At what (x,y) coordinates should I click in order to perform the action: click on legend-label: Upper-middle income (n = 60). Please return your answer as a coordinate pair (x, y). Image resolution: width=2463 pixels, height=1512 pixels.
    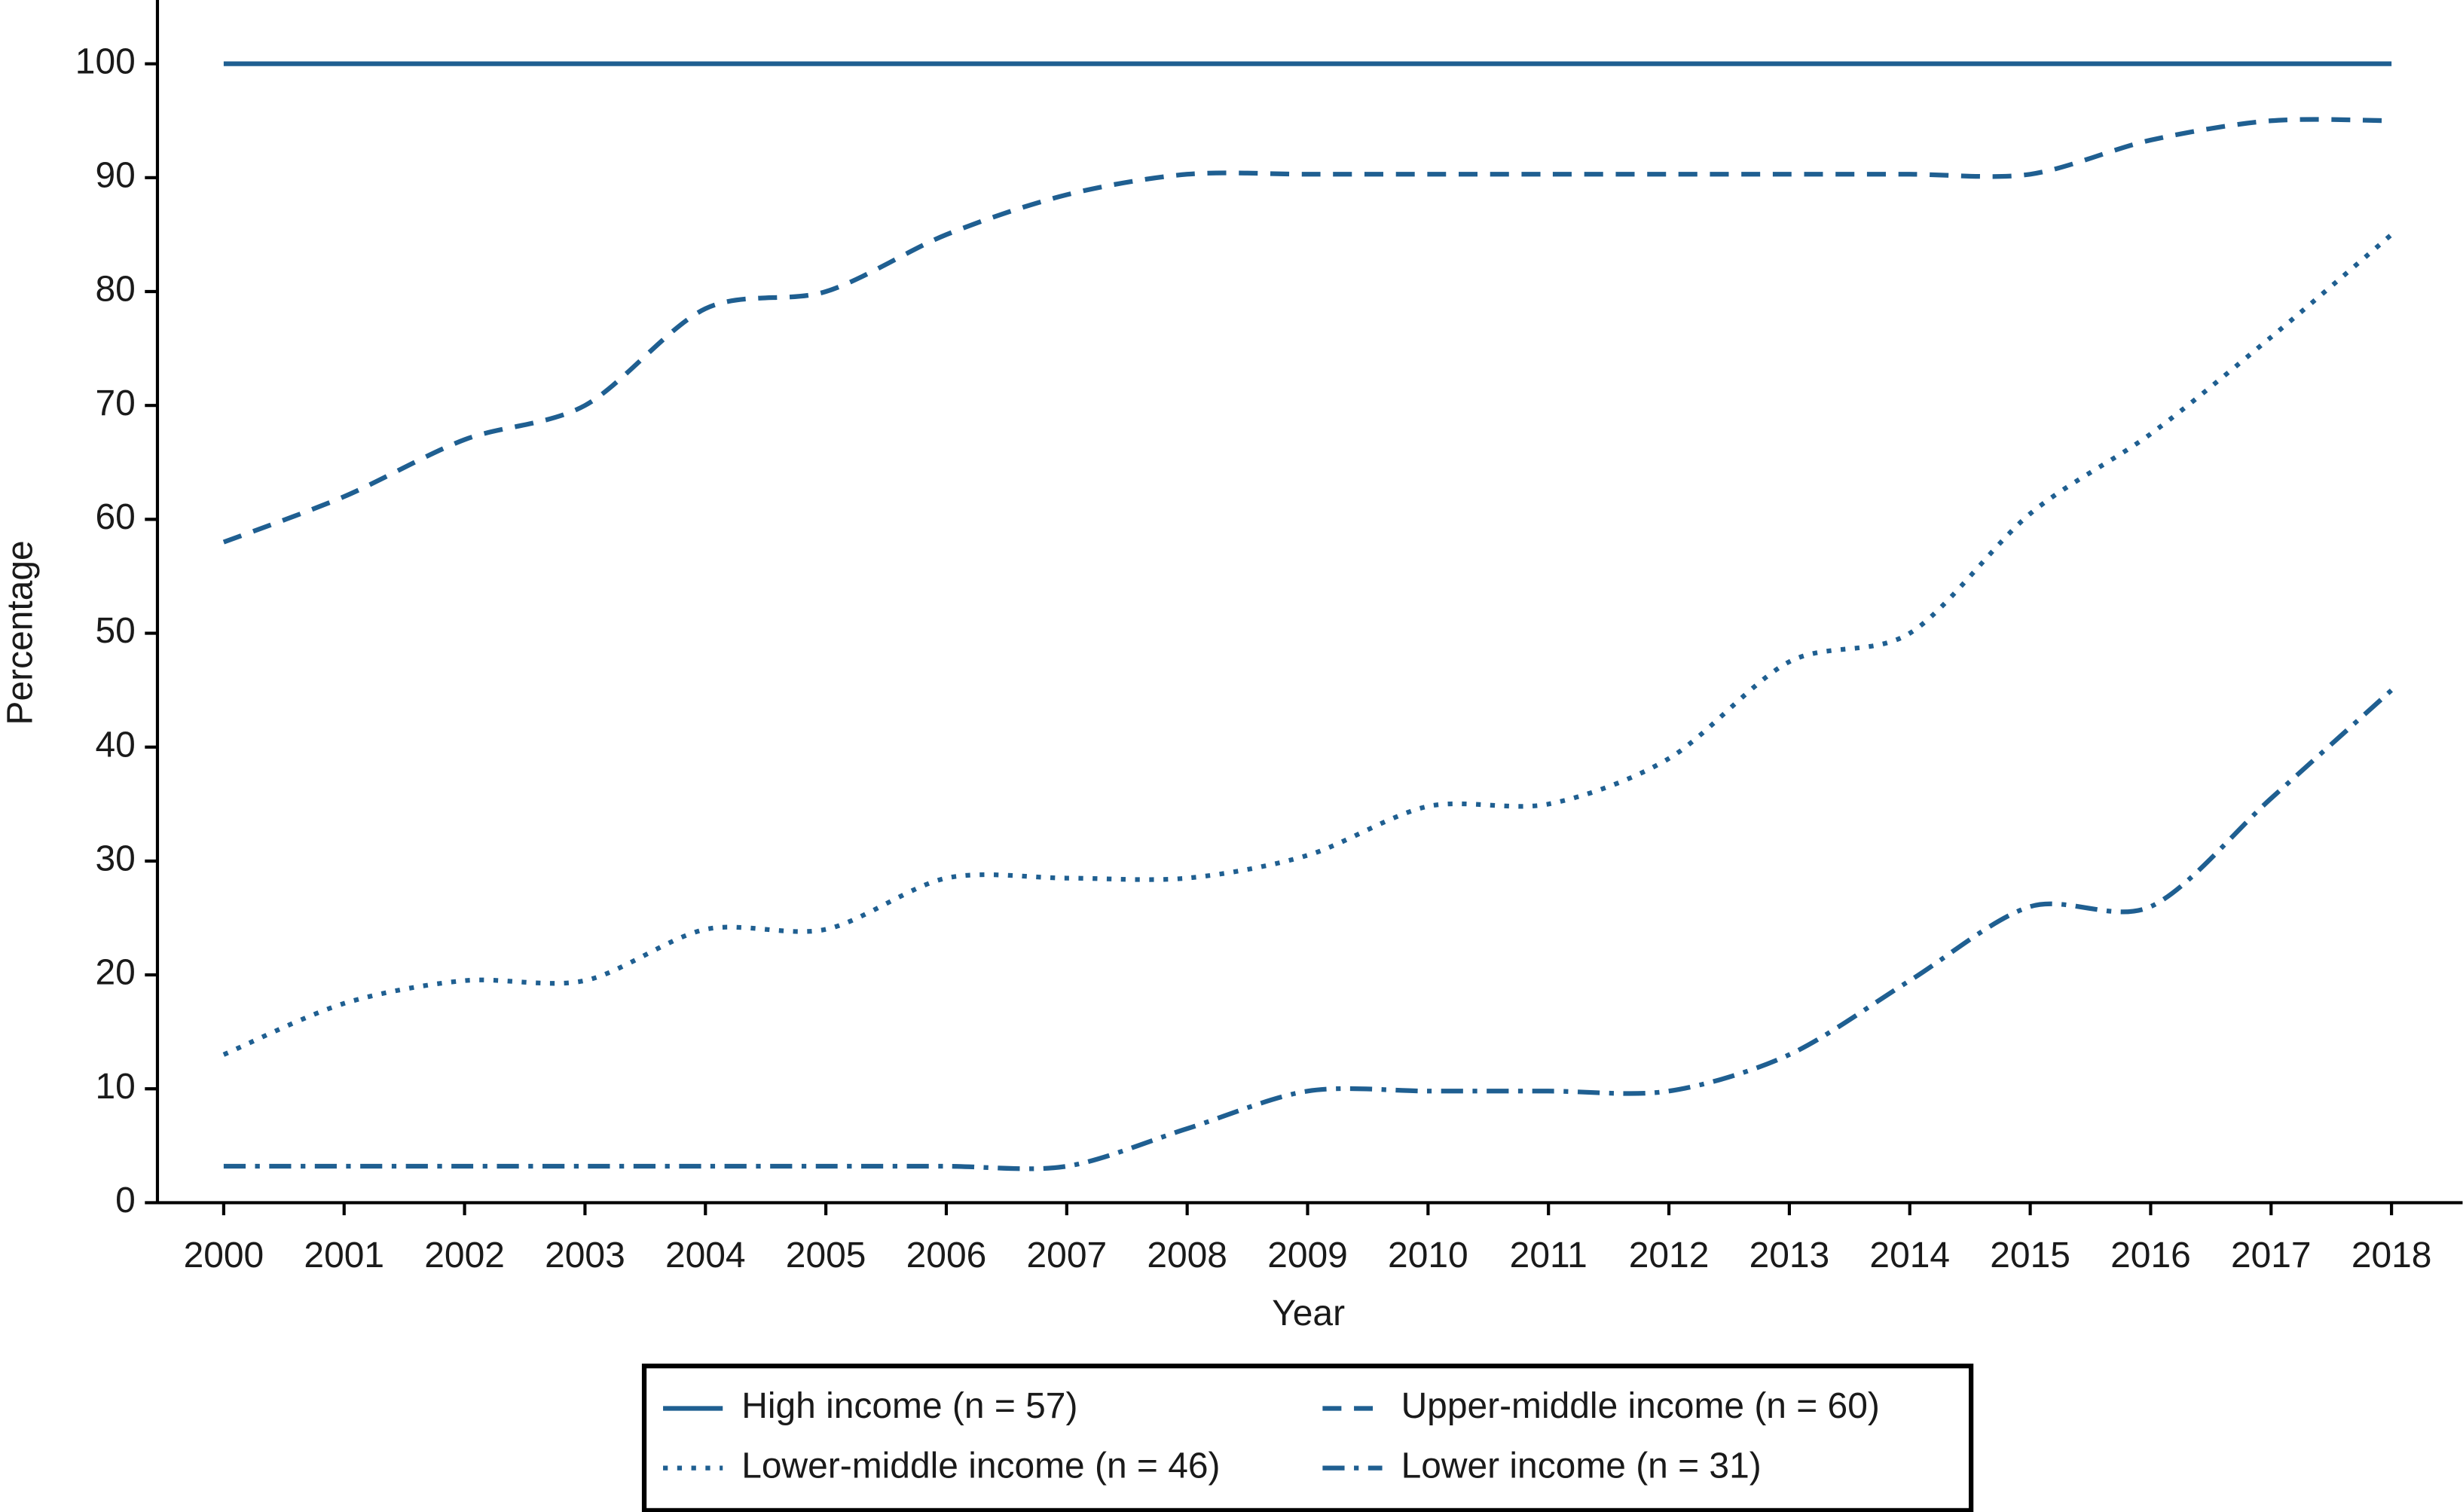
    Looking at the image, I should click on (1641, 1406).